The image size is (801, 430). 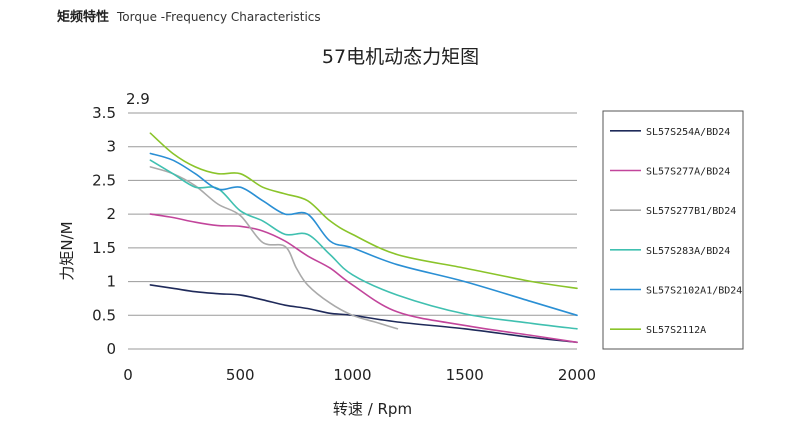 I want to click on x-tick-label: 500, so click(x=240, y=375).